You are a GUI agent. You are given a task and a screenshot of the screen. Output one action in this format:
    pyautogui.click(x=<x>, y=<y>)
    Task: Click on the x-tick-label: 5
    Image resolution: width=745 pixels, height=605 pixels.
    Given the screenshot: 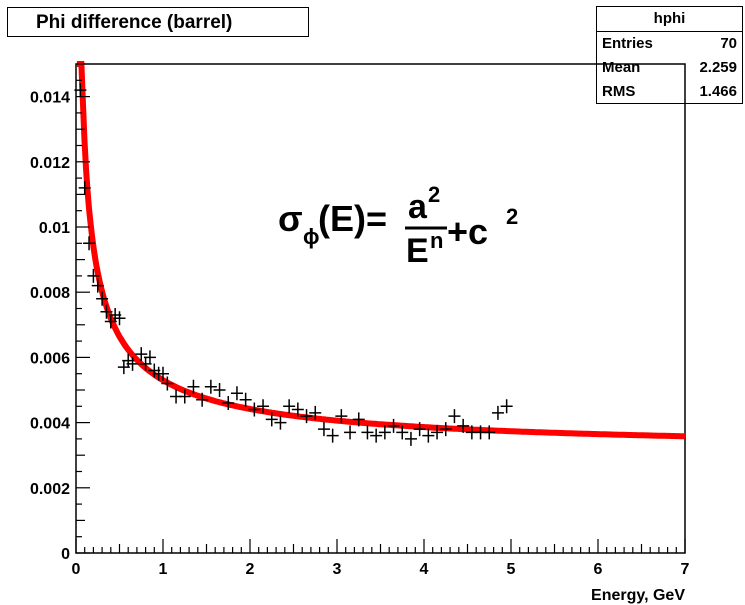 What is the action you would take?
    pyautogui.click(x=511, y=569)
    